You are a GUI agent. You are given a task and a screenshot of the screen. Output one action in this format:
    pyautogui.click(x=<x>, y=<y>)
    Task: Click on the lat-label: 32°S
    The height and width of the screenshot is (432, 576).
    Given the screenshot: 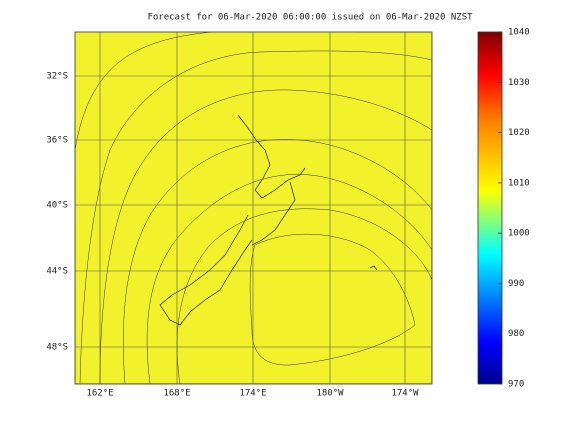 What is the action you would take?
    pyautogui.click(x=57, y=77)
    